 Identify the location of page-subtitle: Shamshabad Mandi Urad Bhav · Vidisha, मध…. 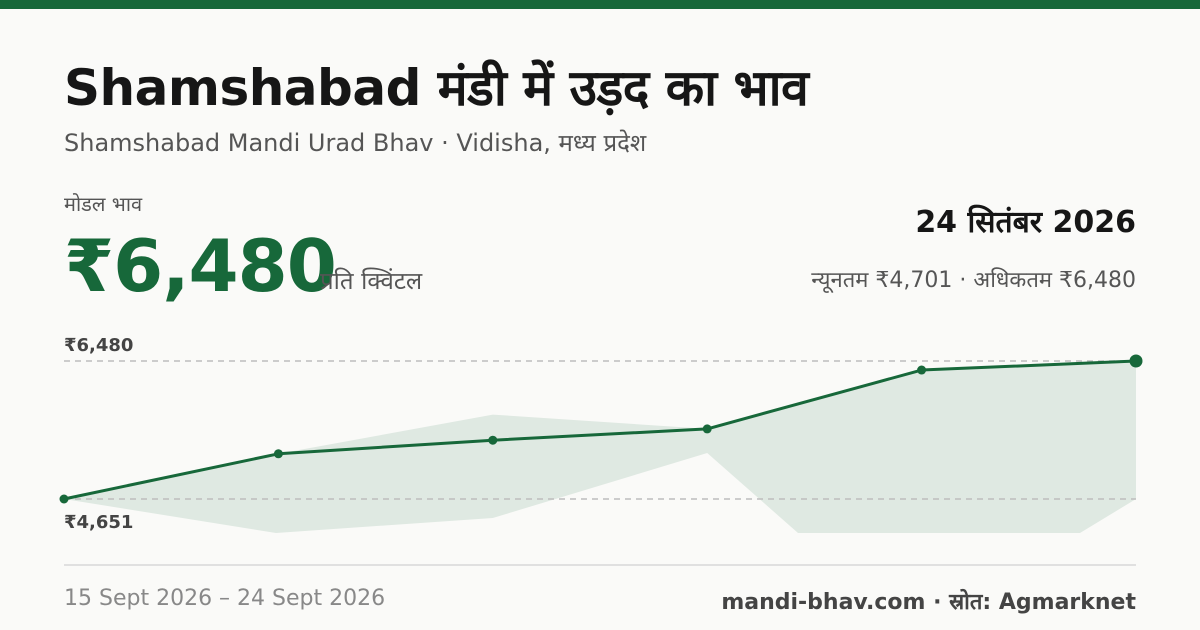
(355, 143).